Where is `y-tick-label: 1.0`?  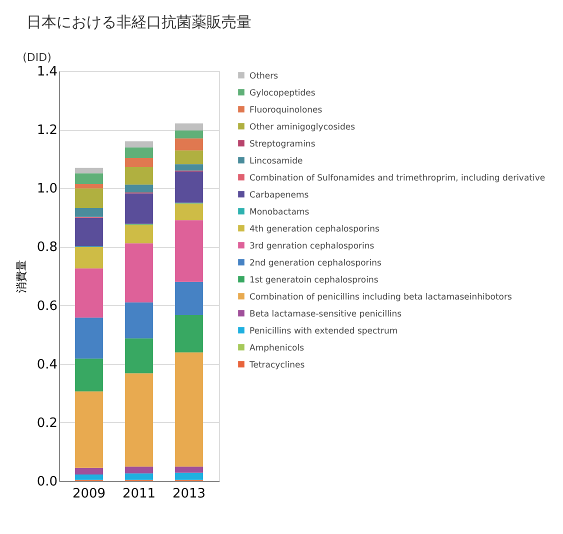 y-tick-label: 1.0 is located at coordinates (47, 189).